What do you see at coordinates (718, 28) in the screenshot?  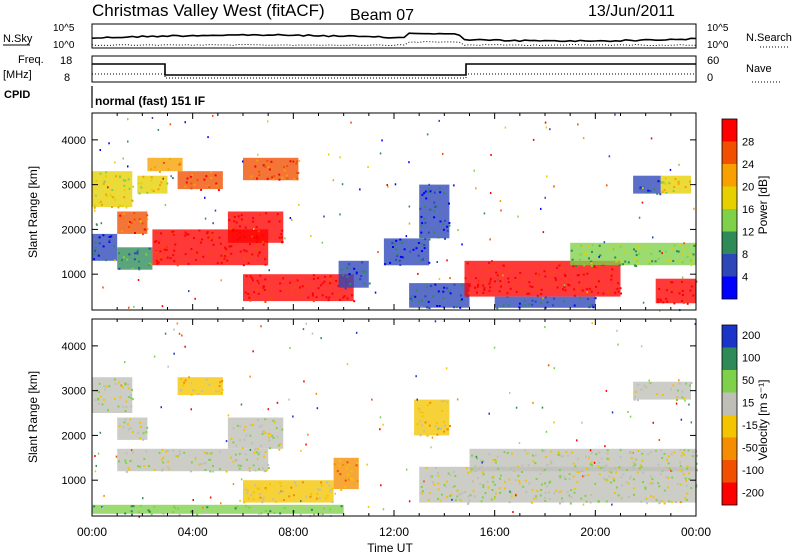 I see `nsearch-tick-high: 10^5` at bounding box center [718, 28].